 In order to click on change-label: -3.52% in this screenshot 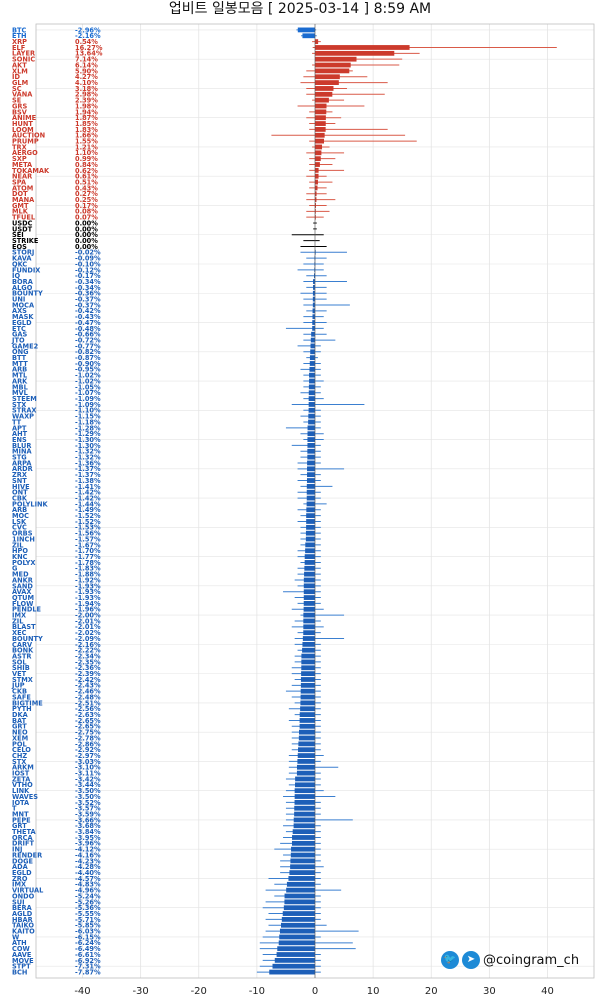, I will do `click(88, 803)`.